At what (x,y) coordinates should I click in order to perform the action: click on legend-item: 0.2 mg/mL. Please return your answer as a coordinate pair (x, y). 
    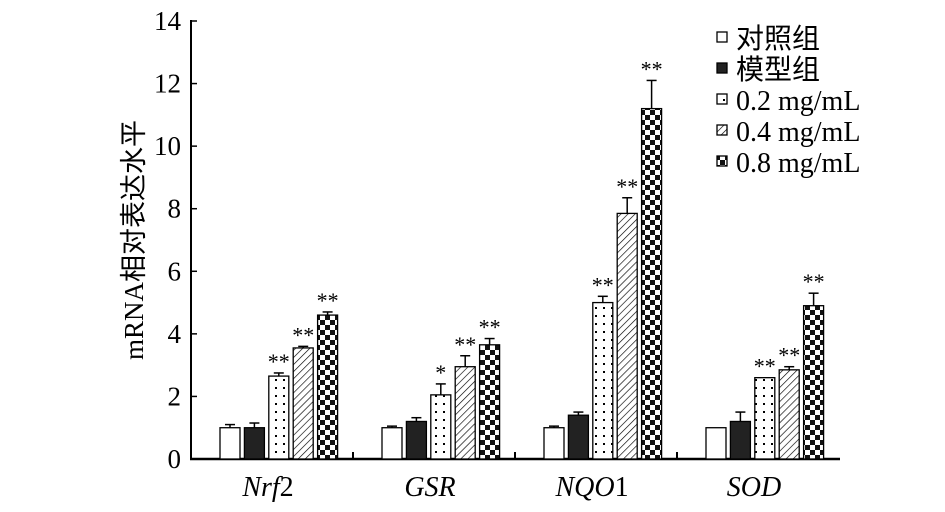
    Looking at the image, I should click on (788, 101).